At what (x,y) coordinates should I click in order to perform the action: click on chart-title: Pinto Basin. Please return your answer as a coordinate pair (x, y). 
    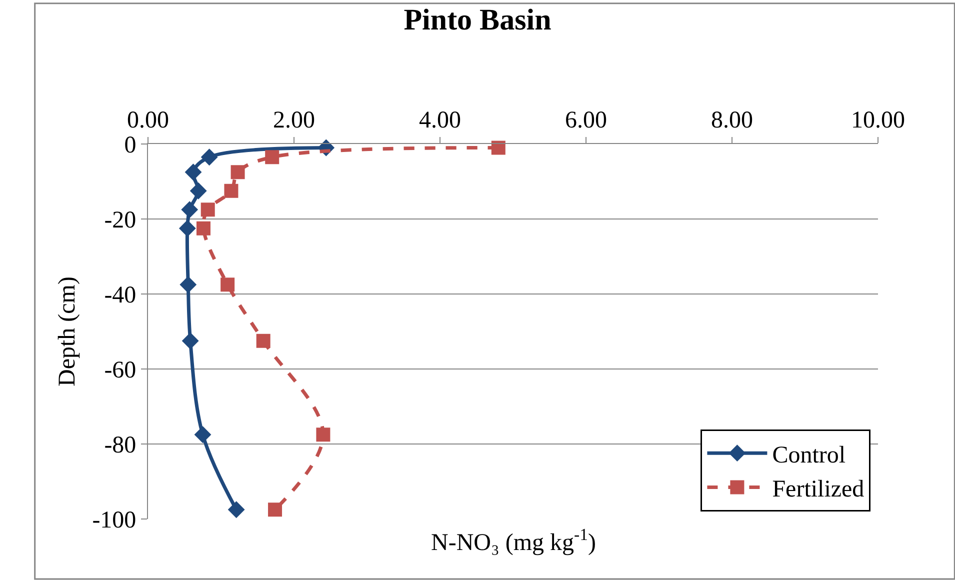
    Looking at the image, I should click on (478, 20).